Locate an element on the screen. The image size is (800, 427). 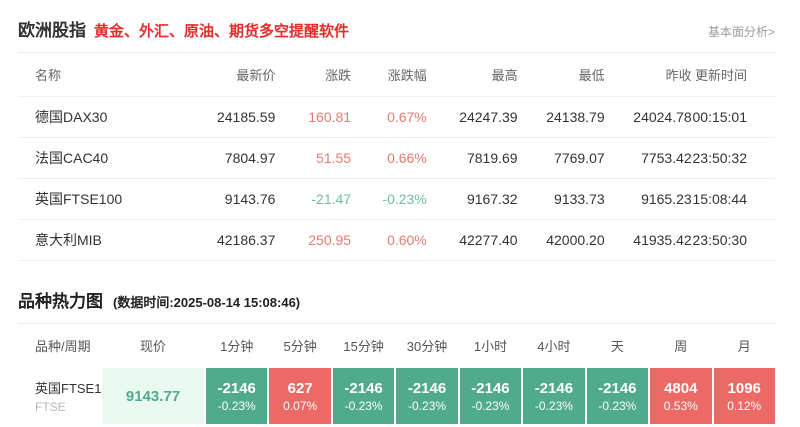
index-high: 24247.39 is located at coordinates (472, 117).